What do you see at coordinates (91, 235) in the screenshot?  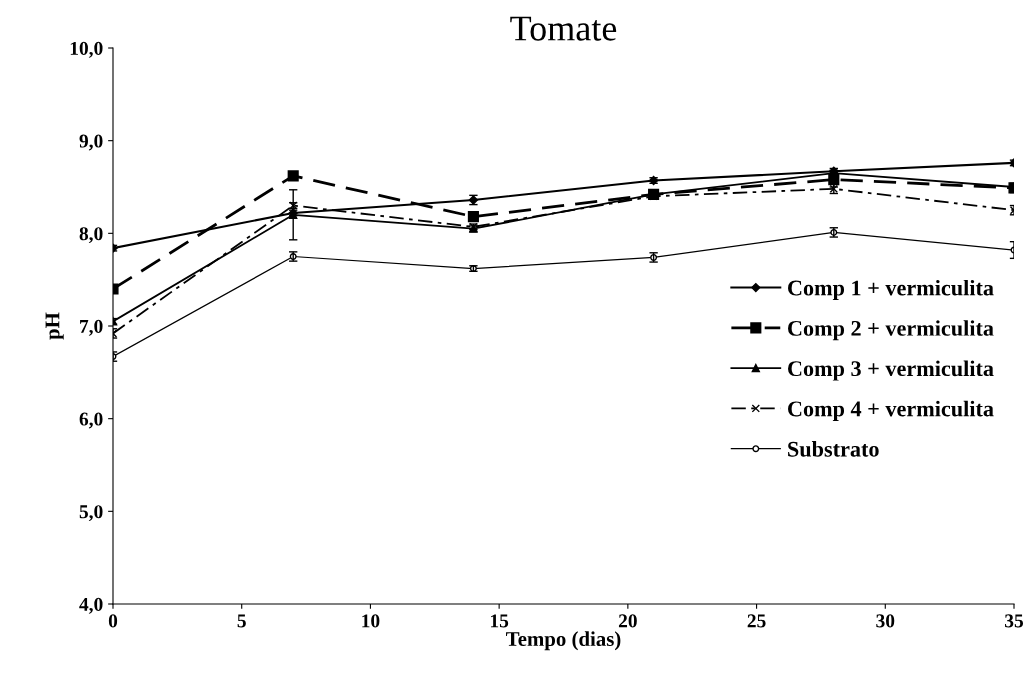 I see `y-tick-label: 8,0` at bounding box center [91, 235].